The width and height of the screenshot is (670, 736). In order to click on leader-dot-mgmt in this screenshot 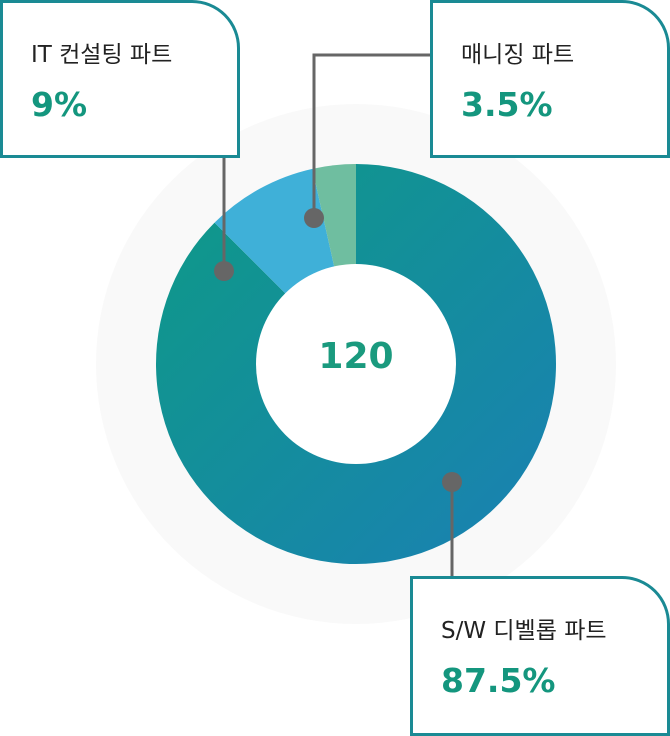, I will do `click(314, 218)`.